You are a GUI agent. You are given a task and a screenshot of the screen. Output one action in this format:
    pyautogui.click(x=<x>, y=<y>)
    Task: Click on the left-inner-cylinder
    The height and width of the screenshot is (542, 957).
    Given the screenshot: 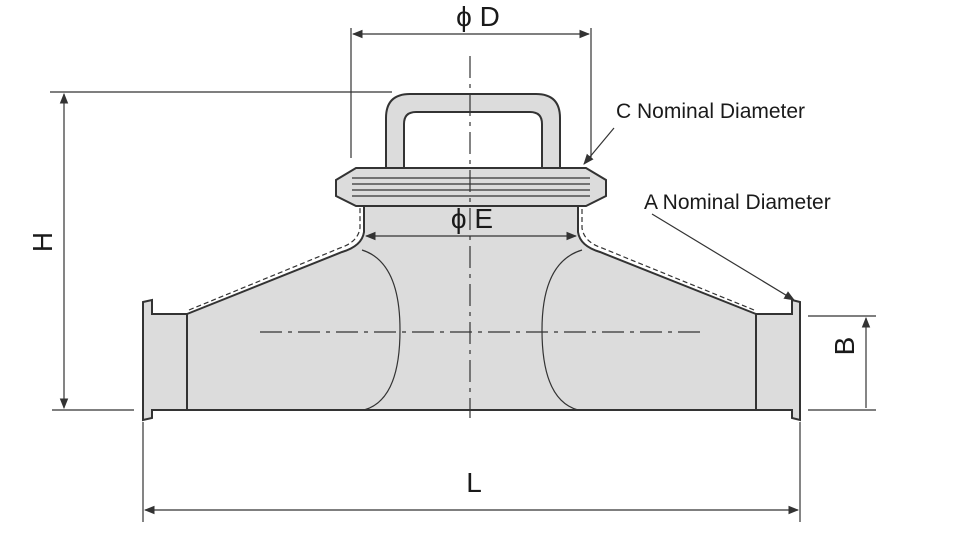 What is the action you would take?
    pyautogui.click(x=381, y=330)
    